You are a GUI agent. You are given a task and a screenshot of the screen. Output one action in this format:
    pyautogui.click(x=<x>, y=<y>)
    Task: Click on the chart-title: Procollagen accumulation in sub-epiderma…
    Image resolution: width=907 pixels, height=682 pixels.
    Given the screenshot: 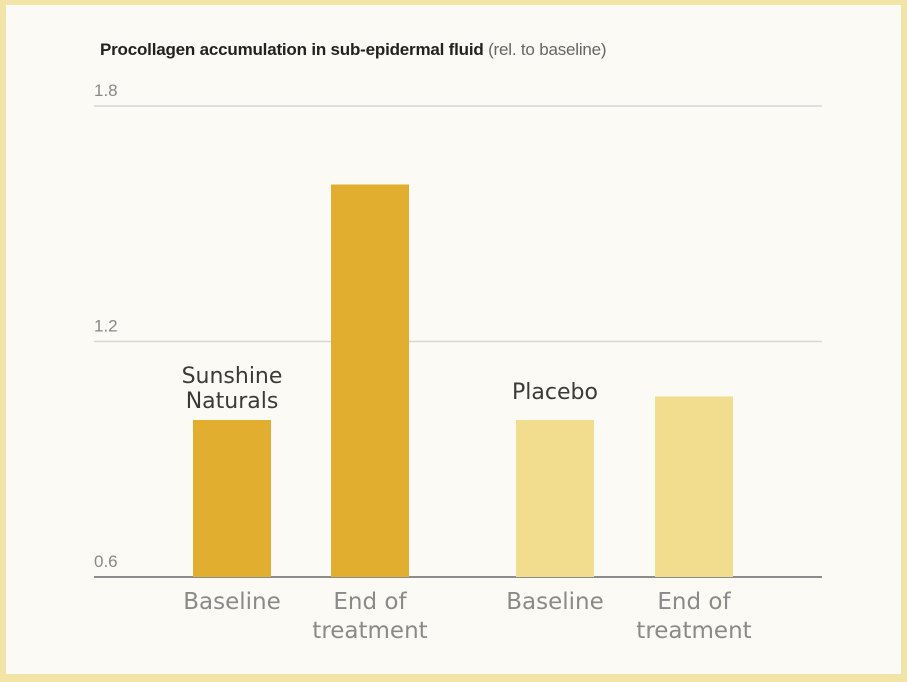 What is the action you would take?
    pyautogui.click(x=353, y=50)
    